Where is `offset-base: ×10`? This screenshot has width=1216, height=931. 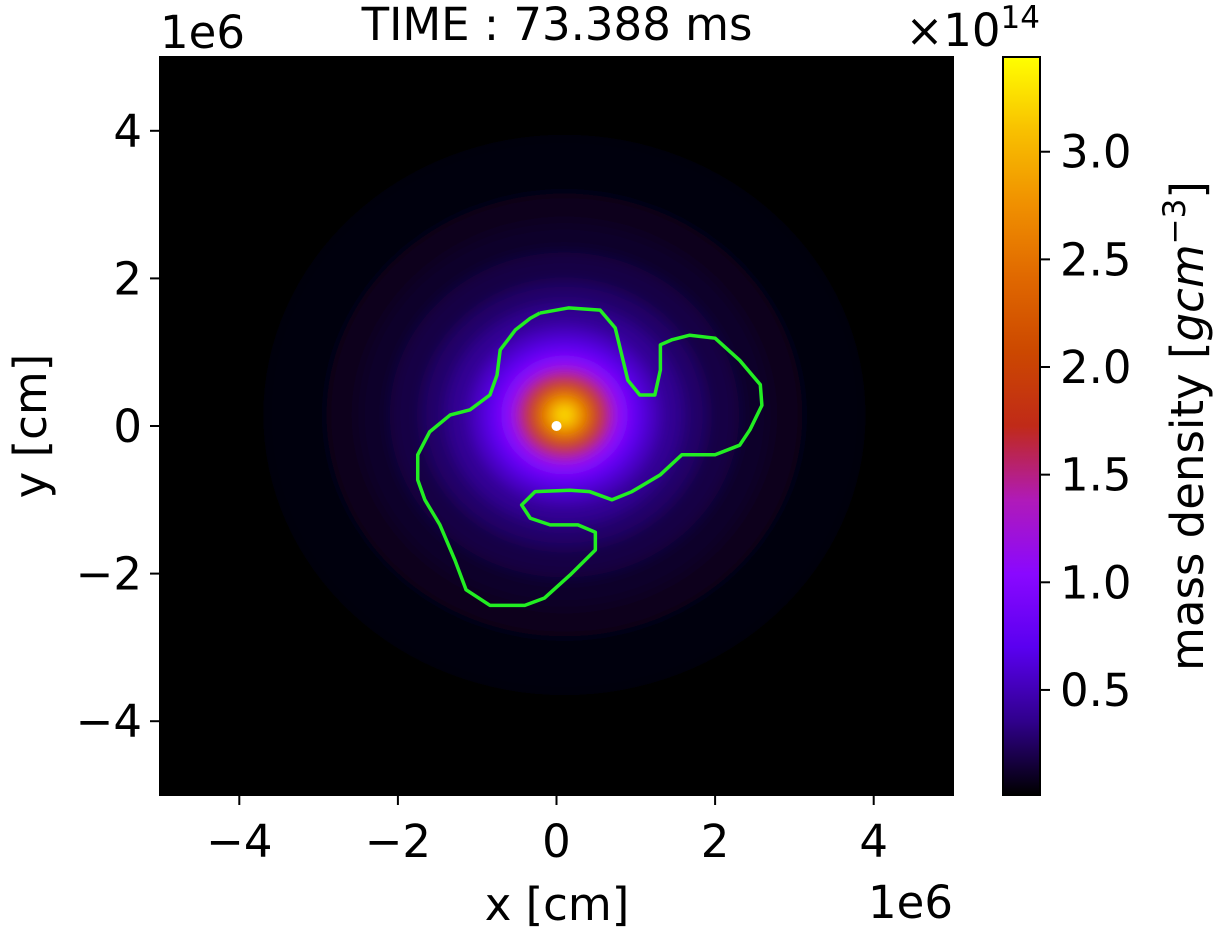
offset-base: ×10 is located at coordinates (953, 30).